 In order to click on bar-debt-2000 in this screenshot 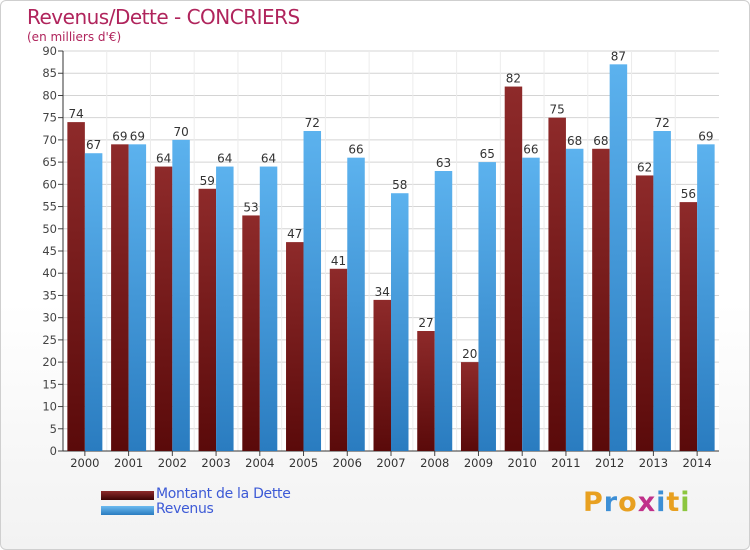, I will do `click(76, 286)`.